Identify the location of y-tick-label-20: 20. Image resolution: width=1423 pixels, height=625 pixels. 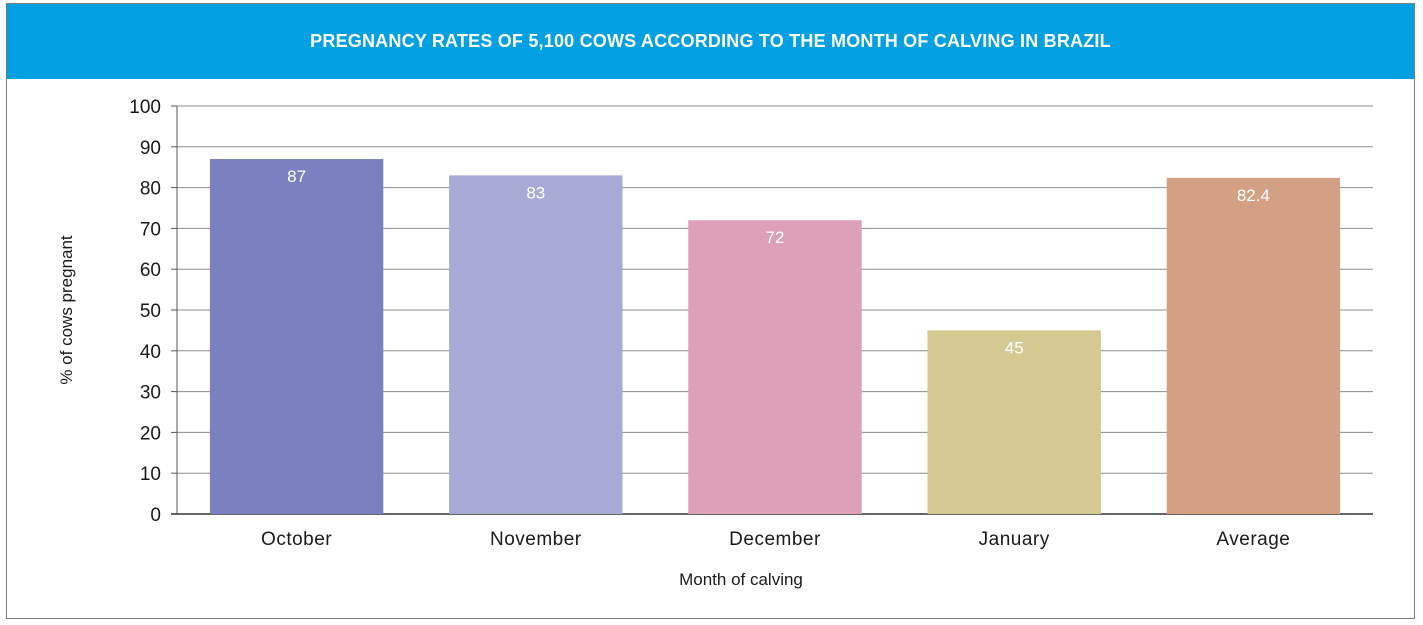
(150, 433).